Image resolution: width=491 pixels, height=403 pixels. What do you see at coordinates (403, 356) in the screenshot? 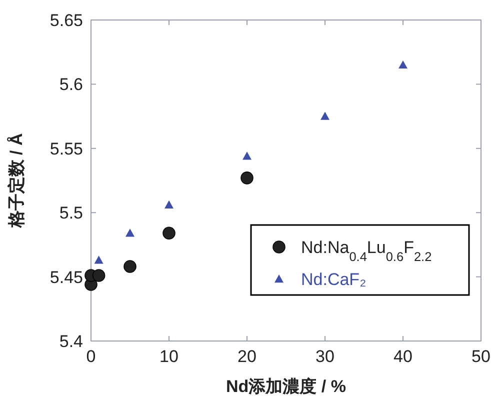
I see `x-tick-label: 40` at bounding box center [403, 356].